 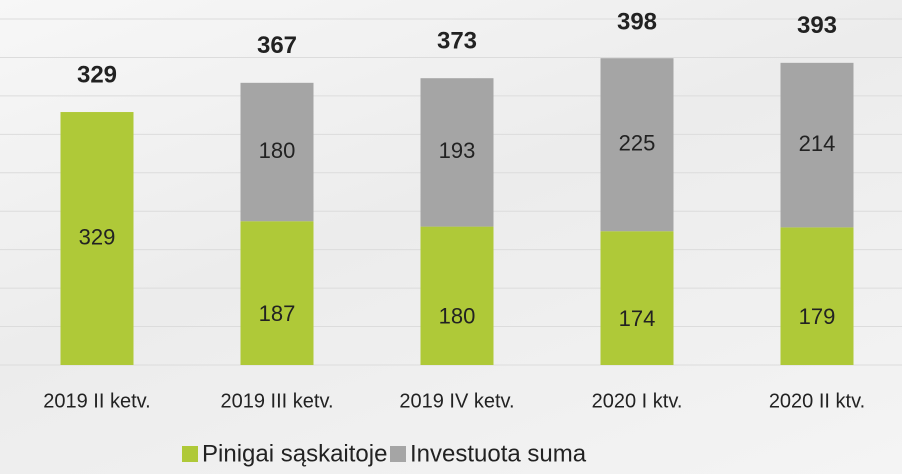 What do you see at coordinates (276, 401) in the screenshot?
I see `x-tick-label: 2019 III ketv.` at bounding box center [276, 401].